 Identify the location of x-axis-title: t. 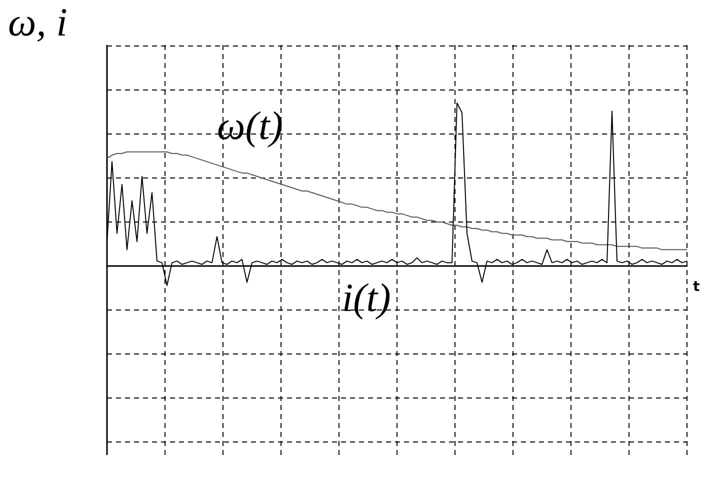
(696, 286).